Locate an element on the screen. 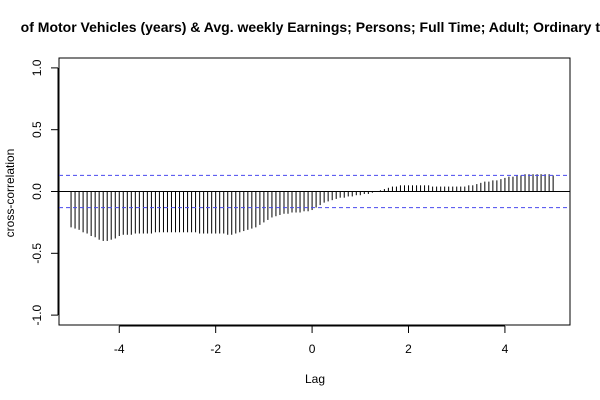 This screenshot has width=600, height=400. x-tick-label: 4 is located at coordinates (505, 349).